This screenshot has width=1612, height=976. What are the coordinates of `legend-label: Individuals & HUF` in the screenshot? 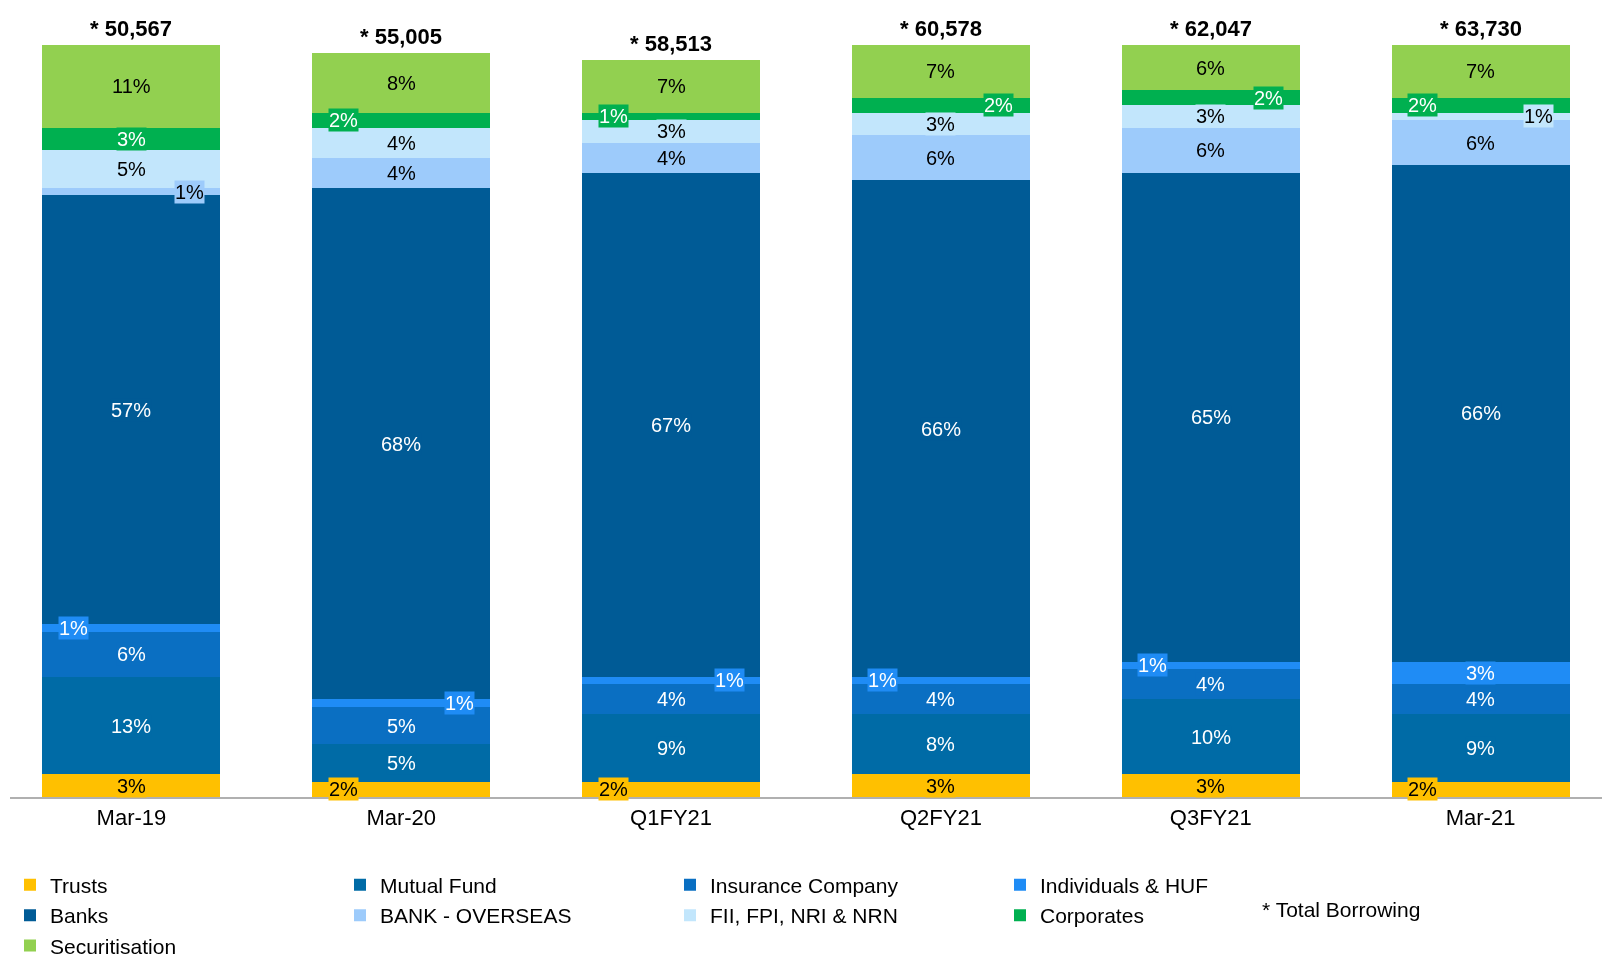 It's located at (1124, 886).